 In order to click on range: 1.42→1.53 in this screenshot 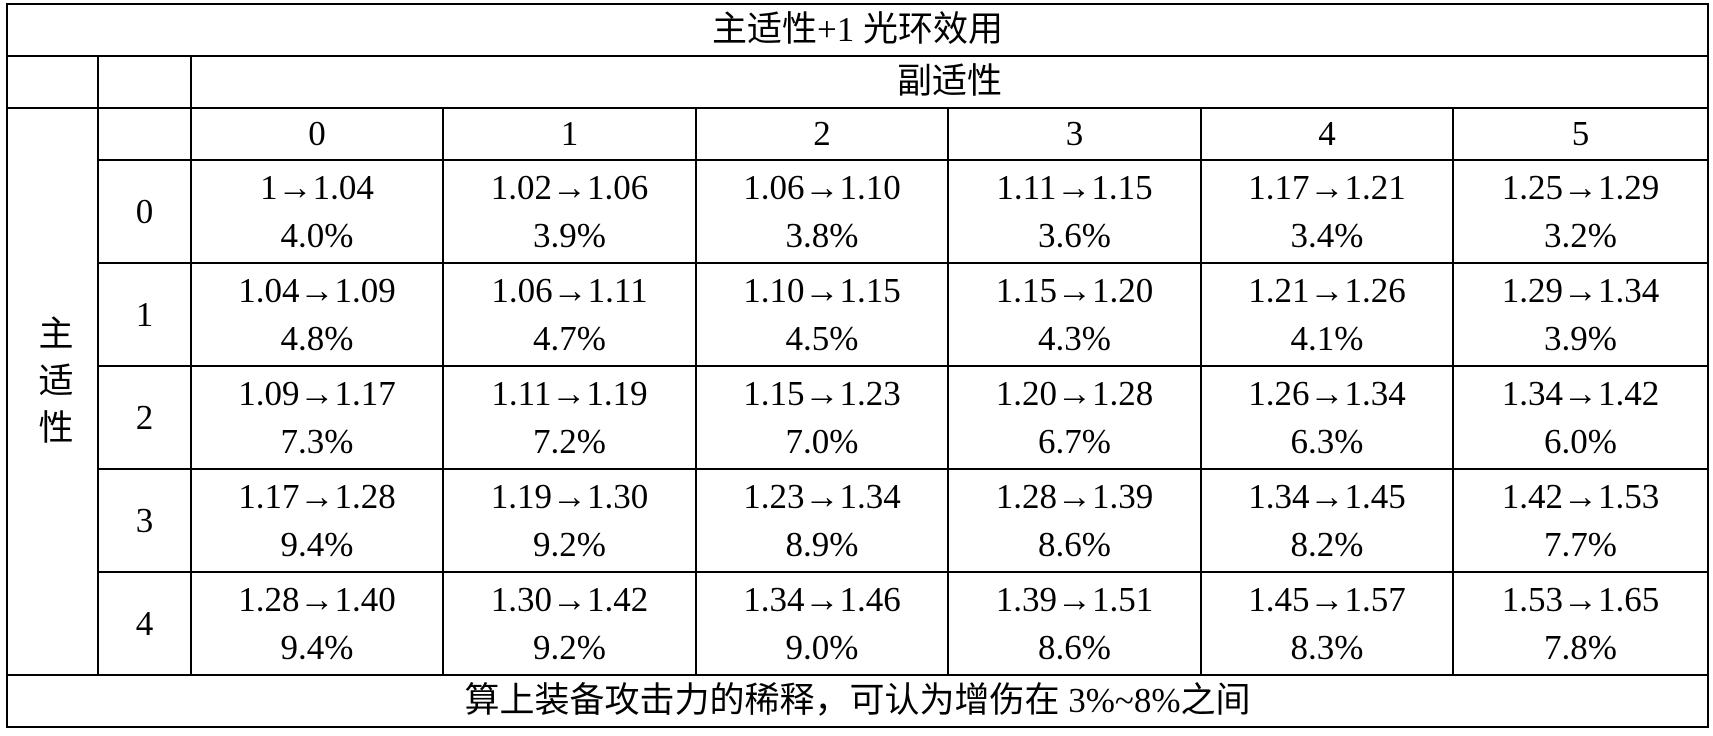, I will do `click(1580, 496)`.